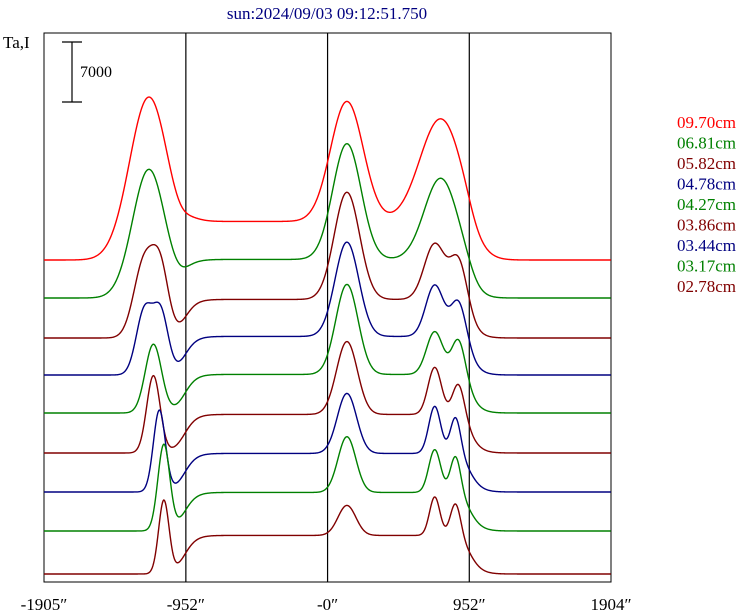 Image resolution: width=748 pixels, height=614 pixels. Describe the element at coordinates (327, 604) in the screenshot. I see `x-tick-label-2: -0″` at that location.